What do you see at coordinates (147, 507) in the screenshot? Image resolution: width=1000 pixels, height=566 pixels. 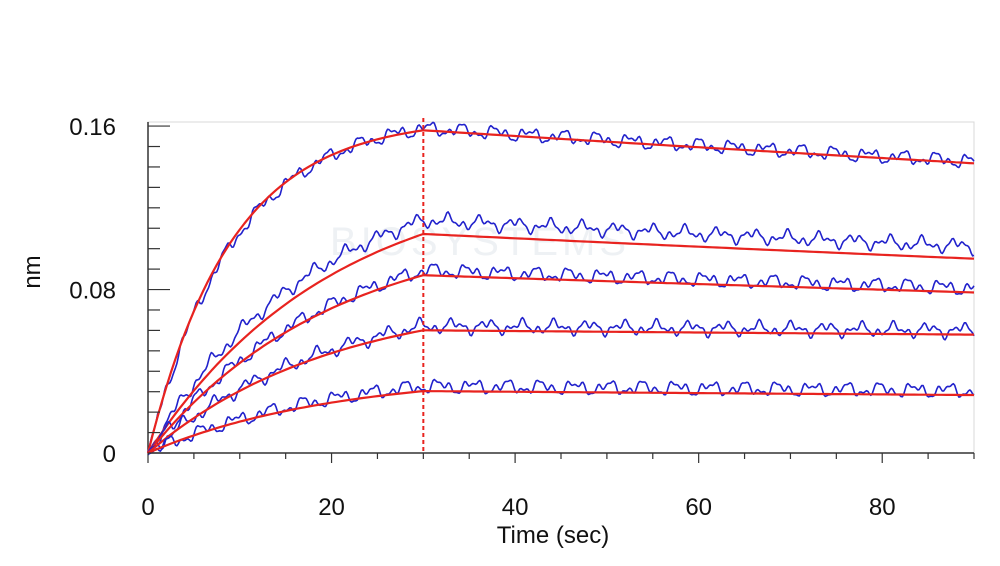 I see `x-tick-label: 0` at bounding box center [147, 507].